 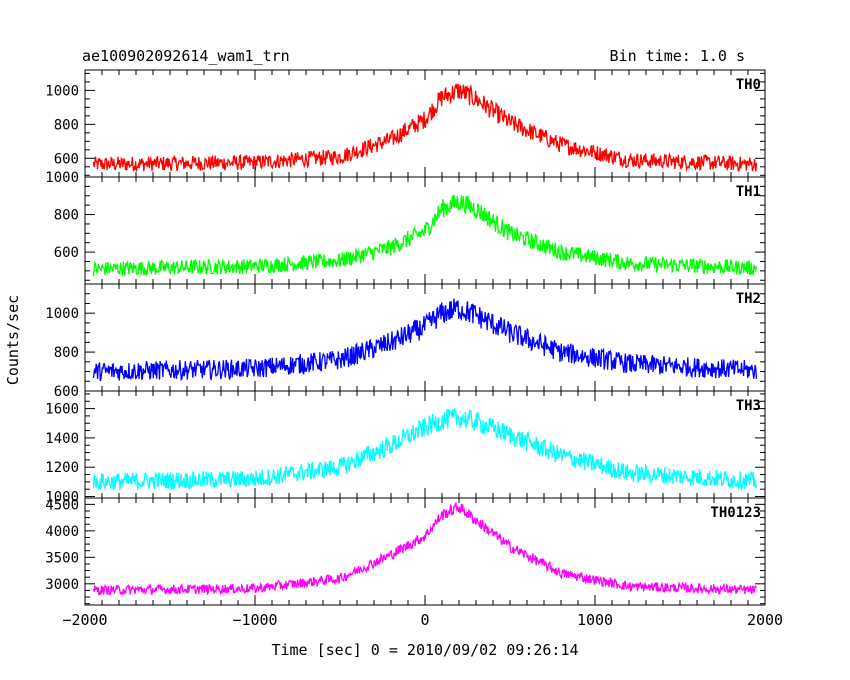 What do you see at coordinates (677, 56) in the screenshot?
I see `header-right: Bin time: 1.0 s` at bounding box center [677, 56].